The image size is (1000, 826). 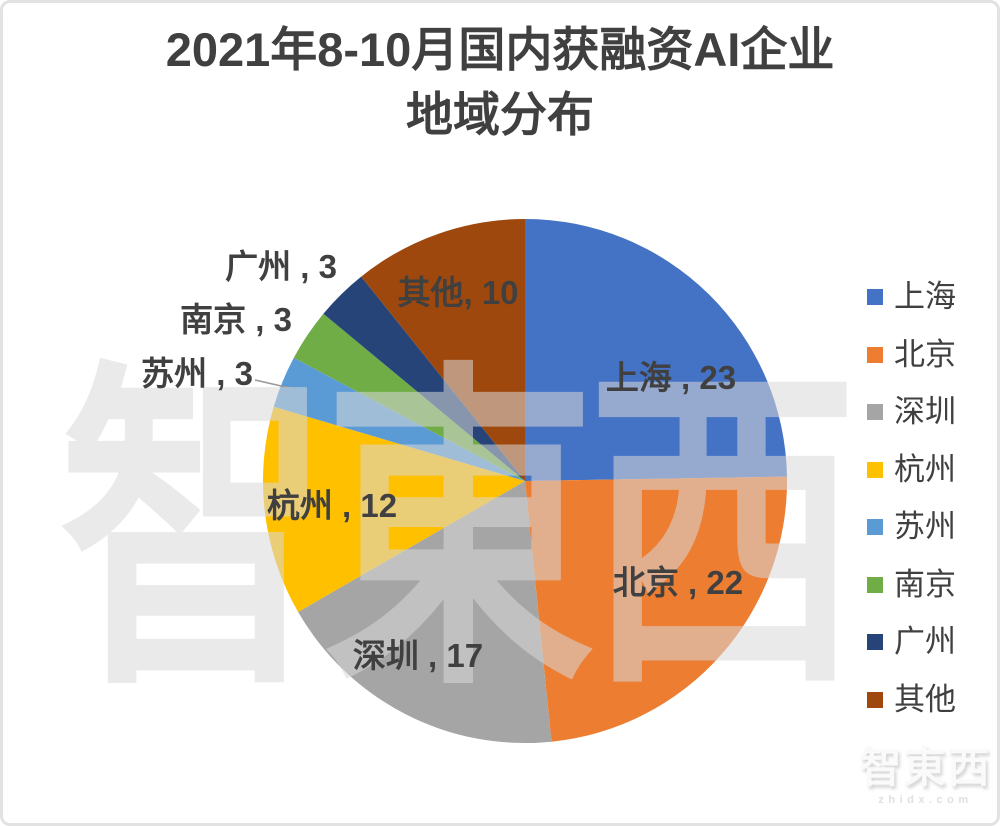 What do you see at coordinates (671, 377) in the screenshot?
I see `slice-label-上海: 上海 , 23` at bounding box center [671, 377].